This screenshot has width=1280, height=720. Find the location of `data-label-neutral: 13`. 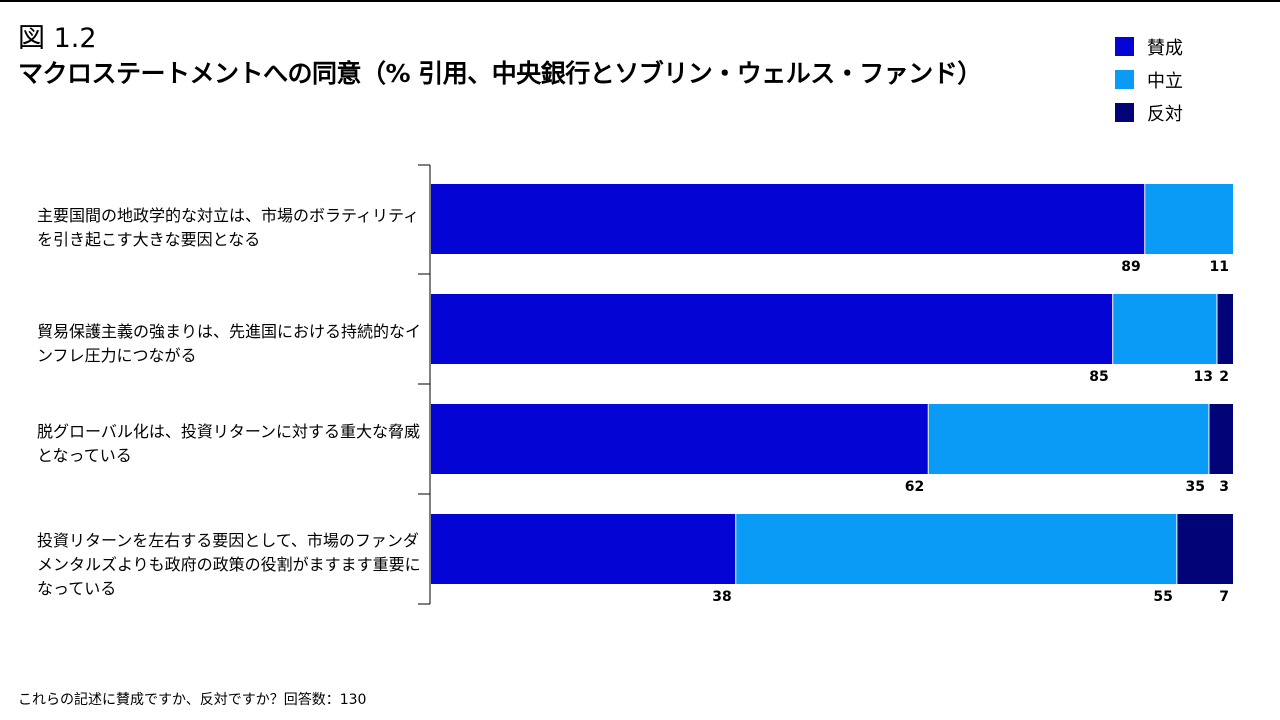

data-label-neutral: 13 is located at coordinates (1202, 377).